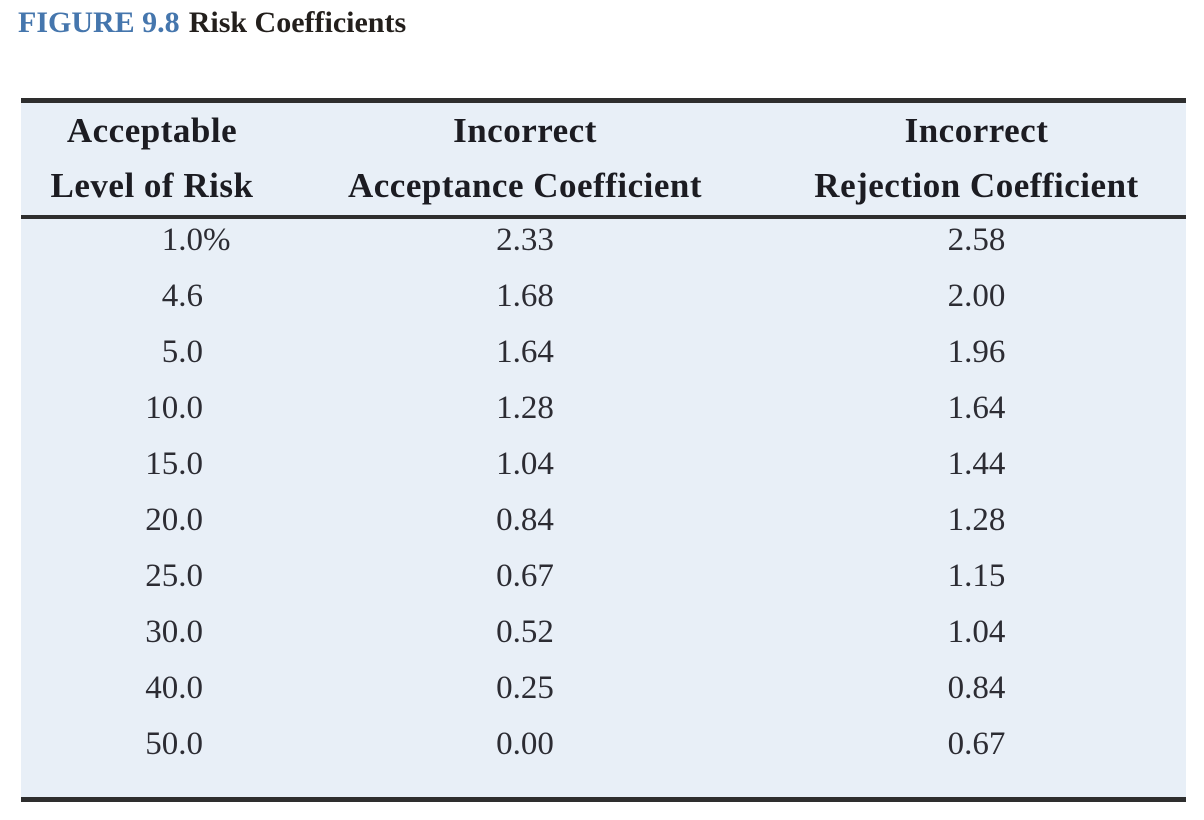 This screenshot has height=820, width=1204. I want to click on risk-cell: 4.6, so click(152, 296).